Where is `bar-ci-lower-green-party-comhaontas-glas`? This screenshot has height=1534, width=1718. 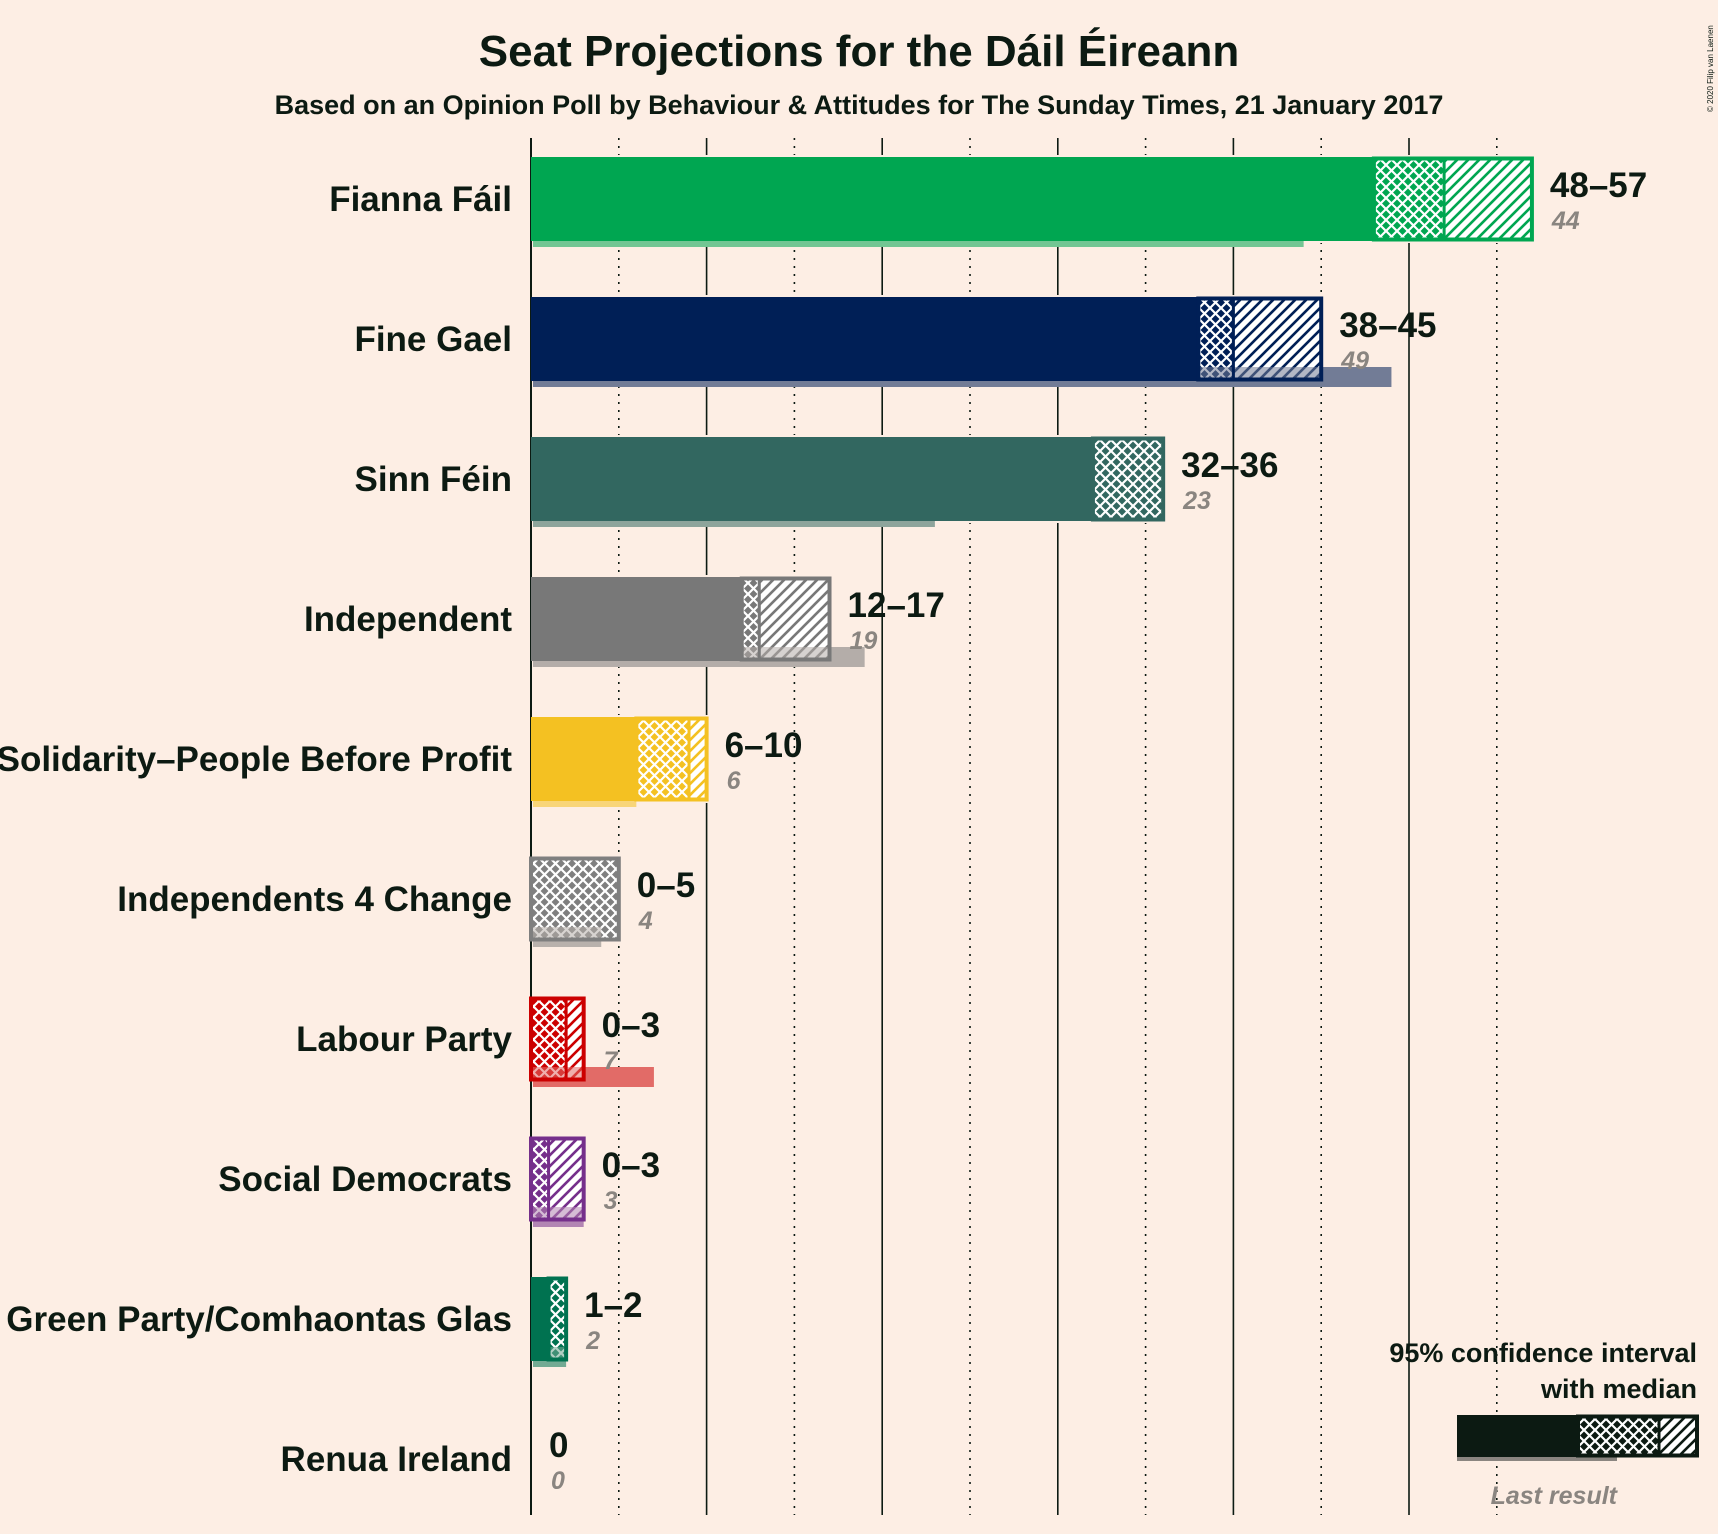
bar-ci-lower-green-party-comhaontas-glas is located at coordinates (557, 1319).